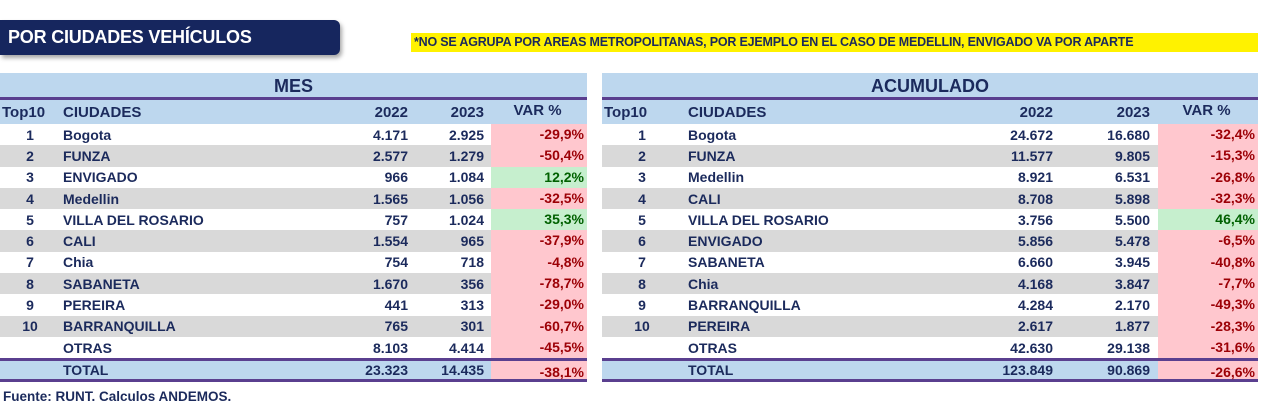 This screenshot has height=413, width=1280. What do you see at coordinates (1132, 283) in the screenshot?
I see `cell-value-2023: 3.847` at bounding box center [1132, 283].